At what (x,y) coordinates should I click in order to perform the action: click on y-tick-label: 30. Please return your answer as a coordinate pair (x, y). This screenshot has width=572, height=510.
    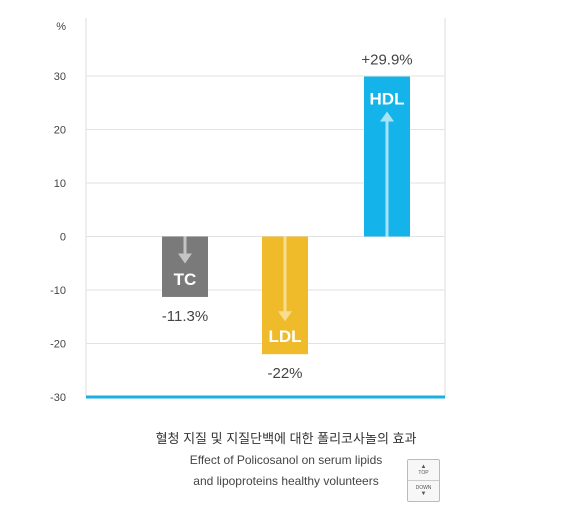
    Looking at the image, I should click on (60, 77).